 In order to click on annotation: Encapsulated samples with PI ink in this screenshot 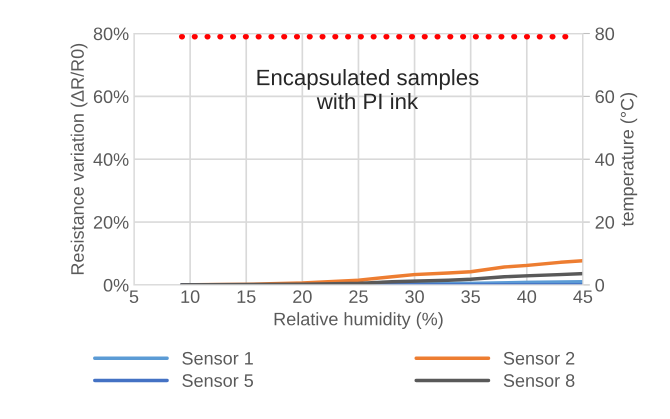, I will do `click(367, 89)`.